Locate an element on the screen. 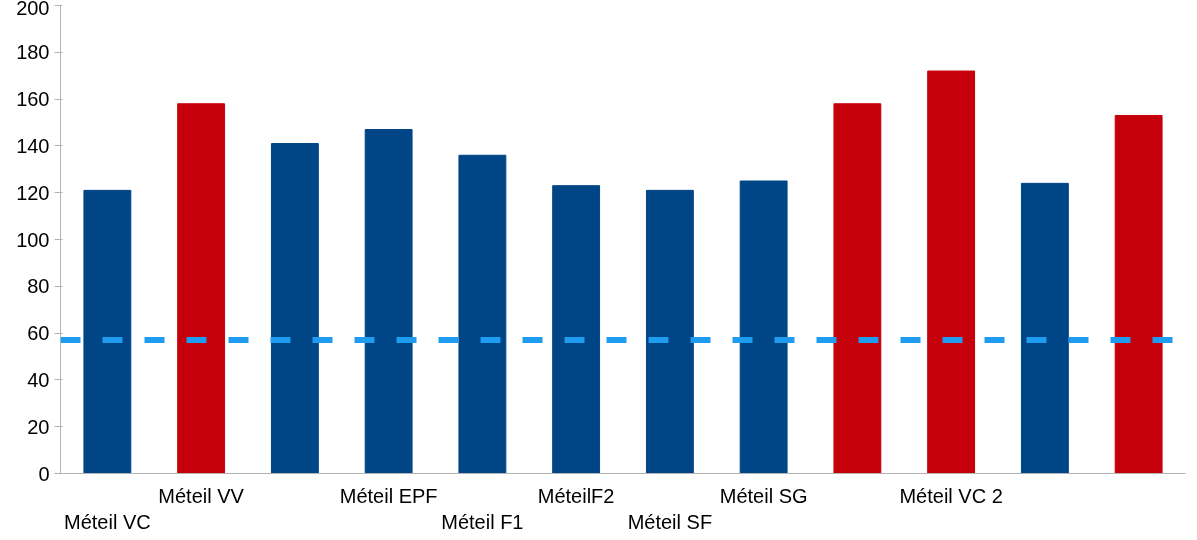  y-tick-label: 100 is located at coordinates (33, 239).